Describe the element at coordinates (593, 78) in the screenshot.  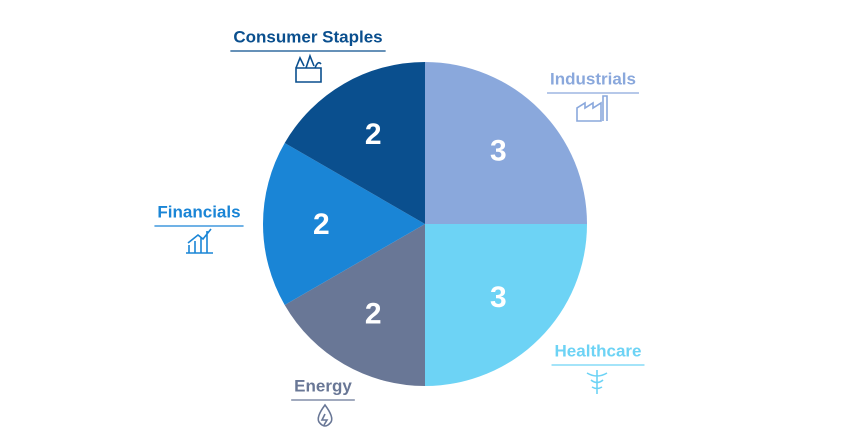
I see `category-label: Industrials` at that location.